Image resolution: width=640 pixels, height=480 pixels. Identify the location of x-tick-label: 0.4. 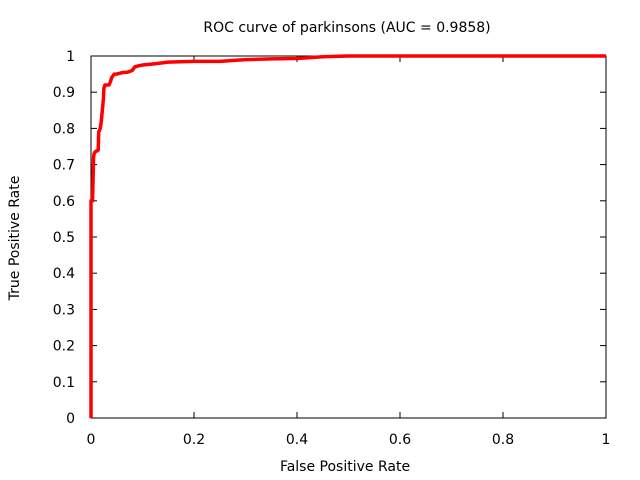
(297, 440).